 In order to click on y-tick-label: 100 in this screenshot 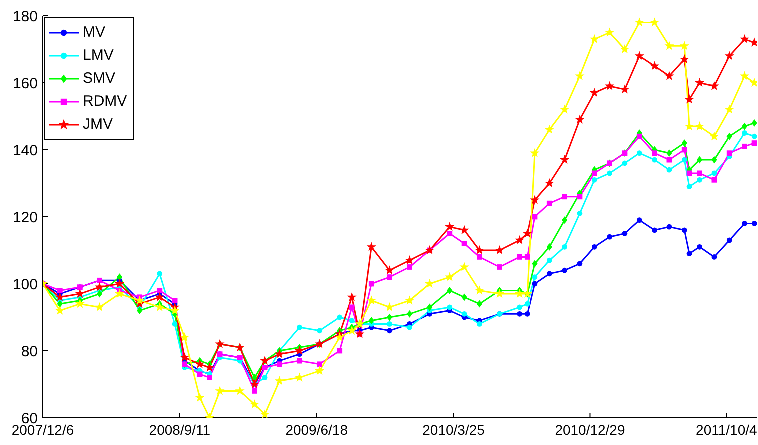, I will do `click(25, 285)`.